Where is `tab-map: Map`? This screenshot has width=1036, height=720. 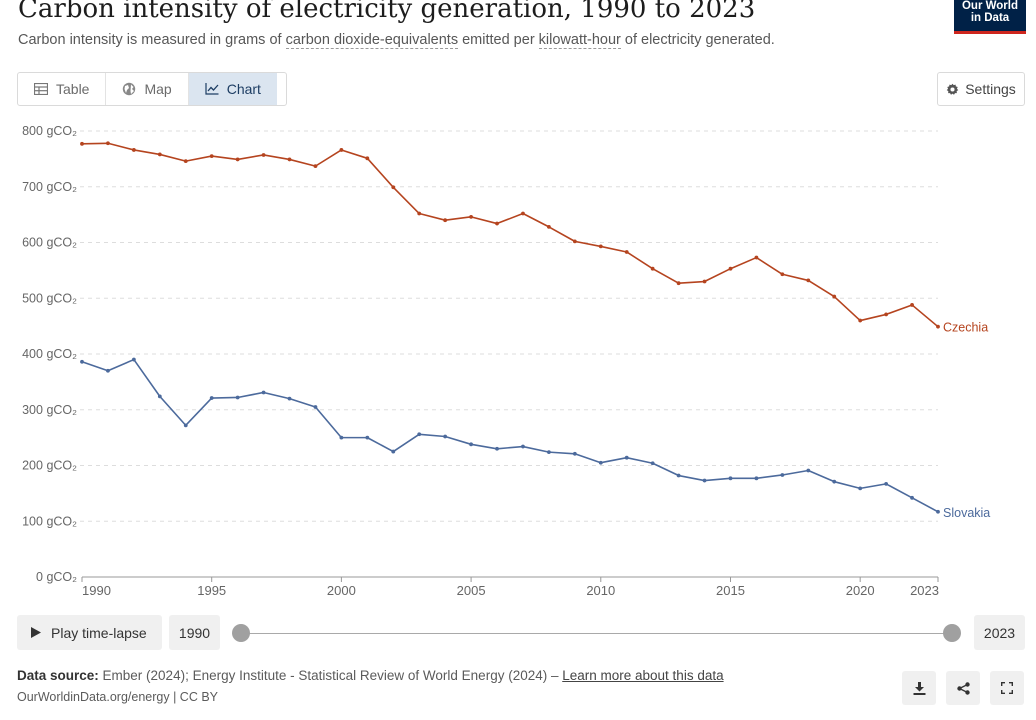 tab-map: Map is located at coordinates (147, 89).